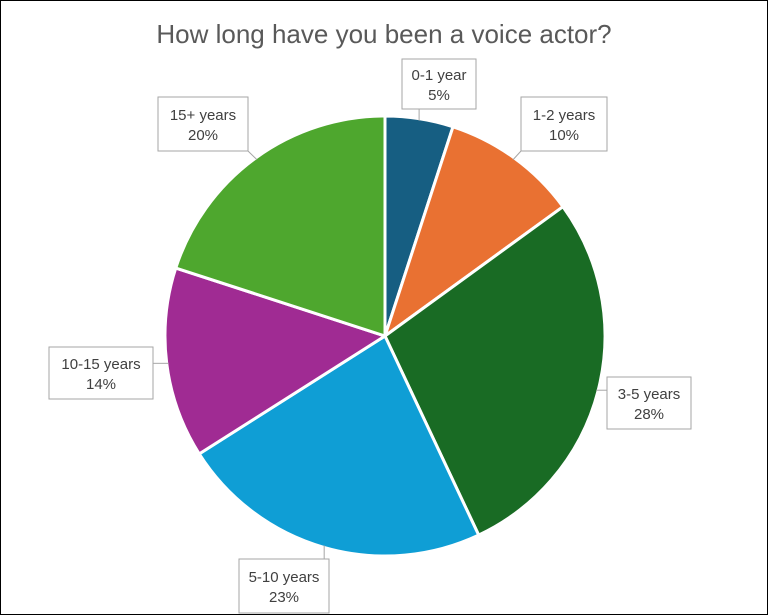 This screenshot has height=615, width=768. Describe the element at coordinates (564, 135) in the screenshot. I see `data-label-value: 10%` at that location.